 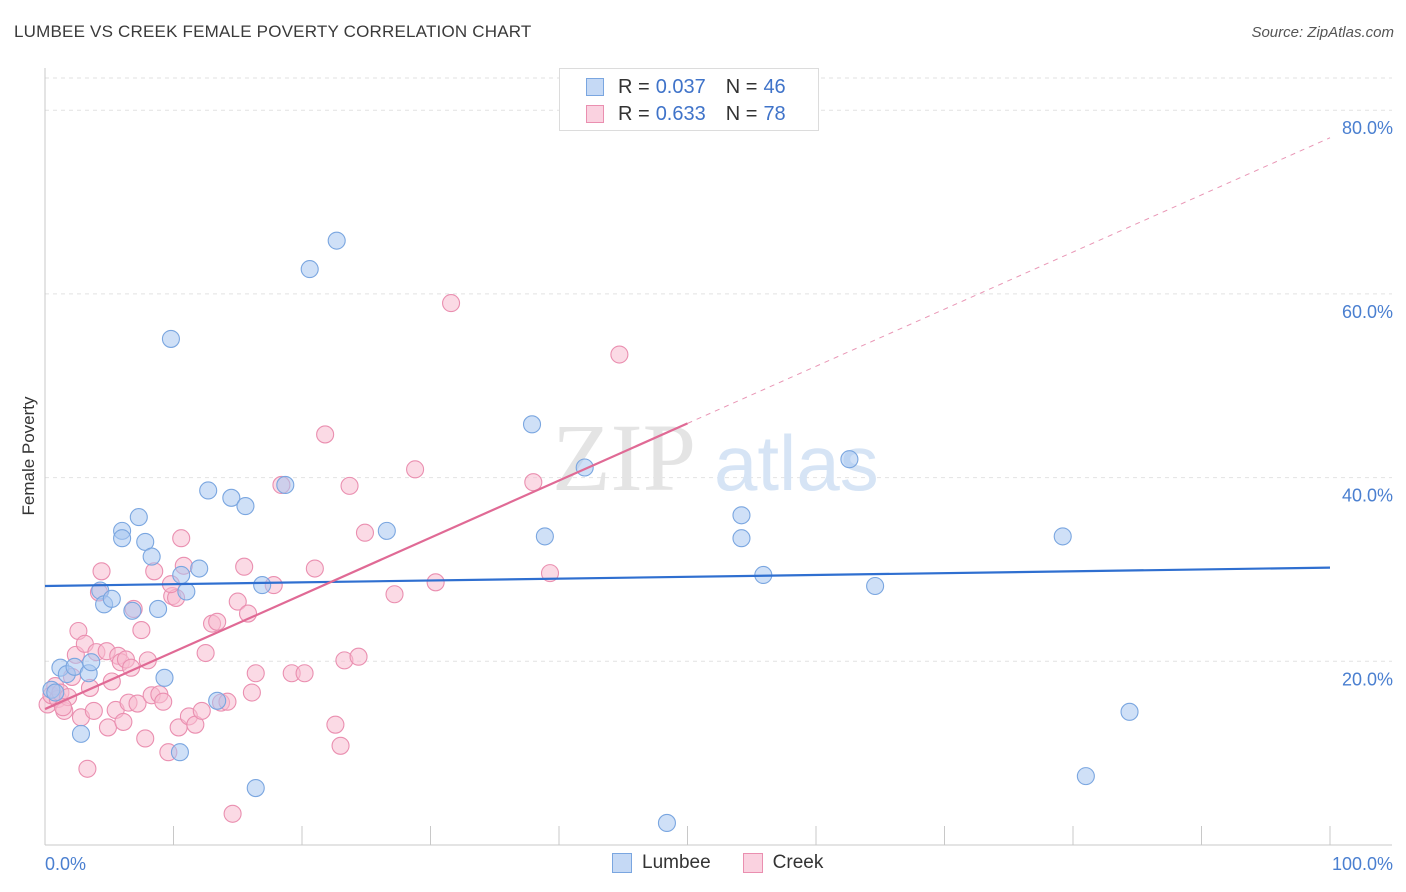 I want to click on bottom-legend-creek: Creek, so click(x=783, y=863).